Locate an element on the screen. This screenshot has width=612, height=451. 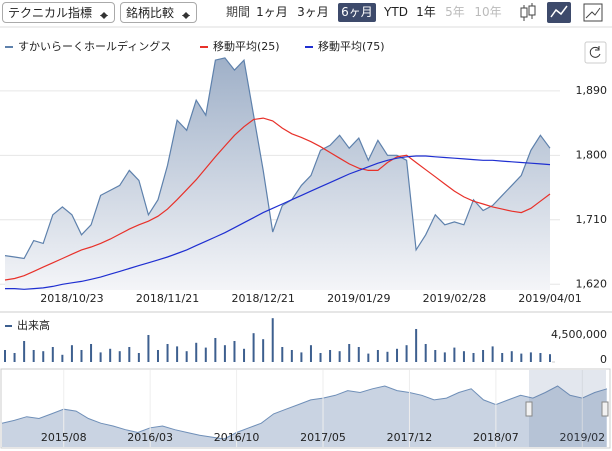
y-tick-label: 1,800 is located at coordinates (592, 154).